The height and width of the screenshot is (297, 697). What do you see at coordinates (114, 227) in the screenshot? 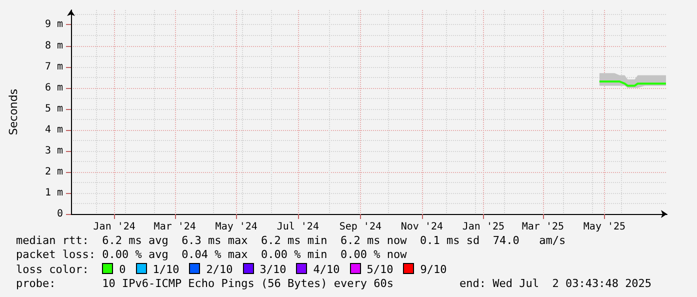
I see `x-tick-label: Jan '24` at bounding box center [114, 227].